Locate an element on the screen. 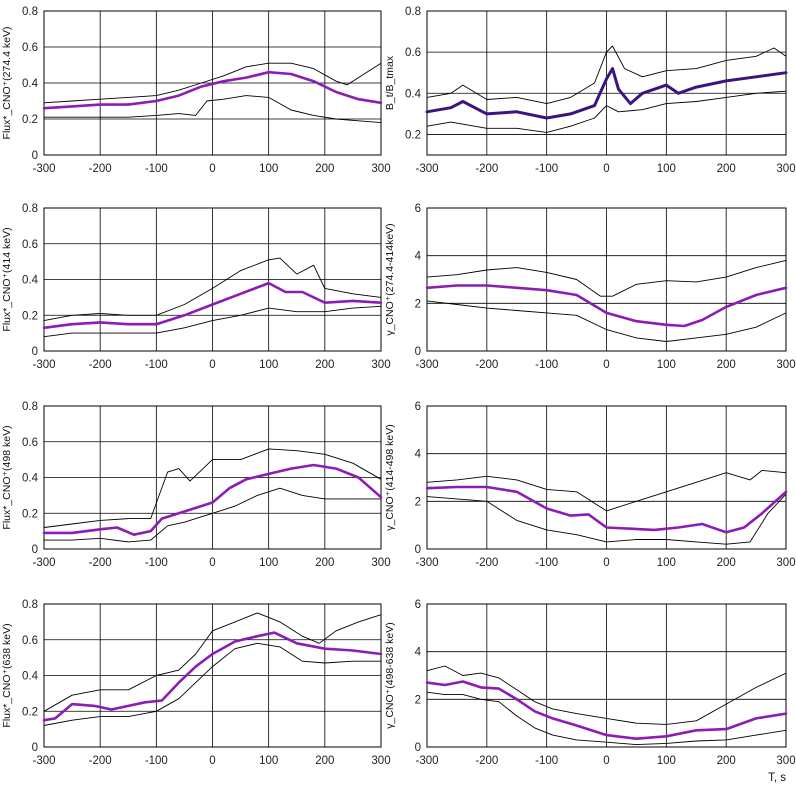 This screenshot has height=786, width=796. y-axis-label: Flux*_CNO⁺(414 keV) is located at coordinates (7, 279).